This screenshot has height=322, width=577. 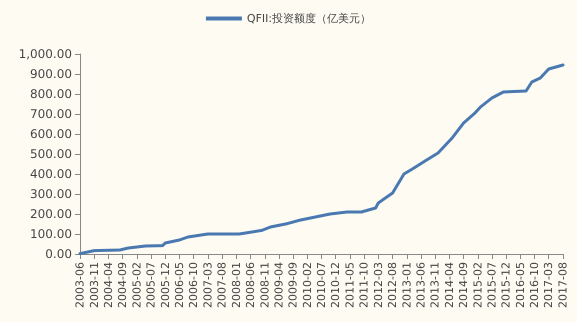 I want to click on x-tick-label: 2012-03, so click(x=378, y=285).